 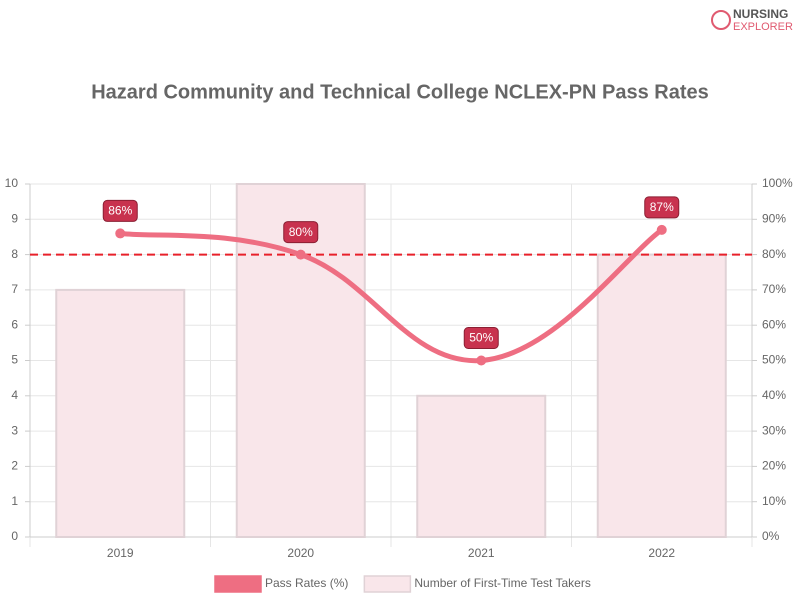 I want to click on x-tick-label: 2020, so click(x=300, y=553).